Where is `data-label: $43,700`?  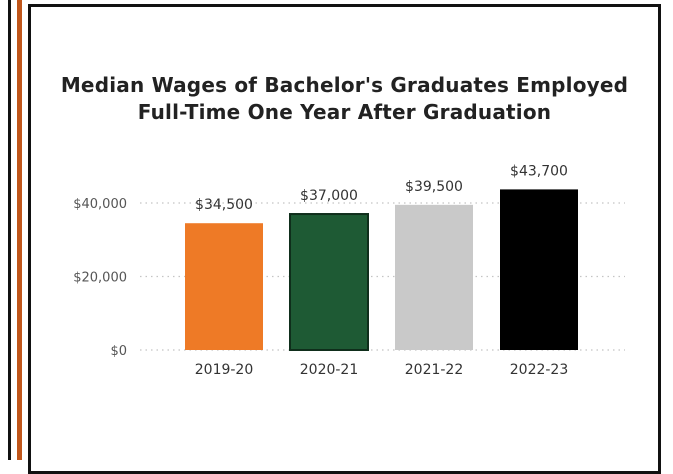 data-label: $43,700 is located at coordinates (539, 171).